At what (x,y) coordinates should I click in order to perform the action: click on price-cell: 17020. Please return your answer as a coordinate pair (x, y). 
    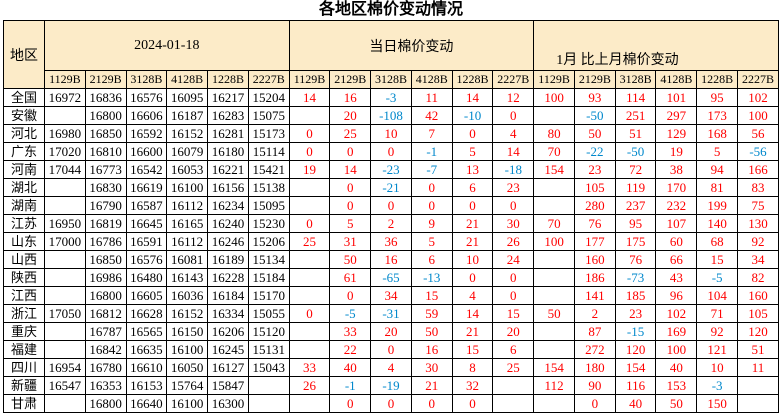
    Looking at the image, I should click on (65, 151).